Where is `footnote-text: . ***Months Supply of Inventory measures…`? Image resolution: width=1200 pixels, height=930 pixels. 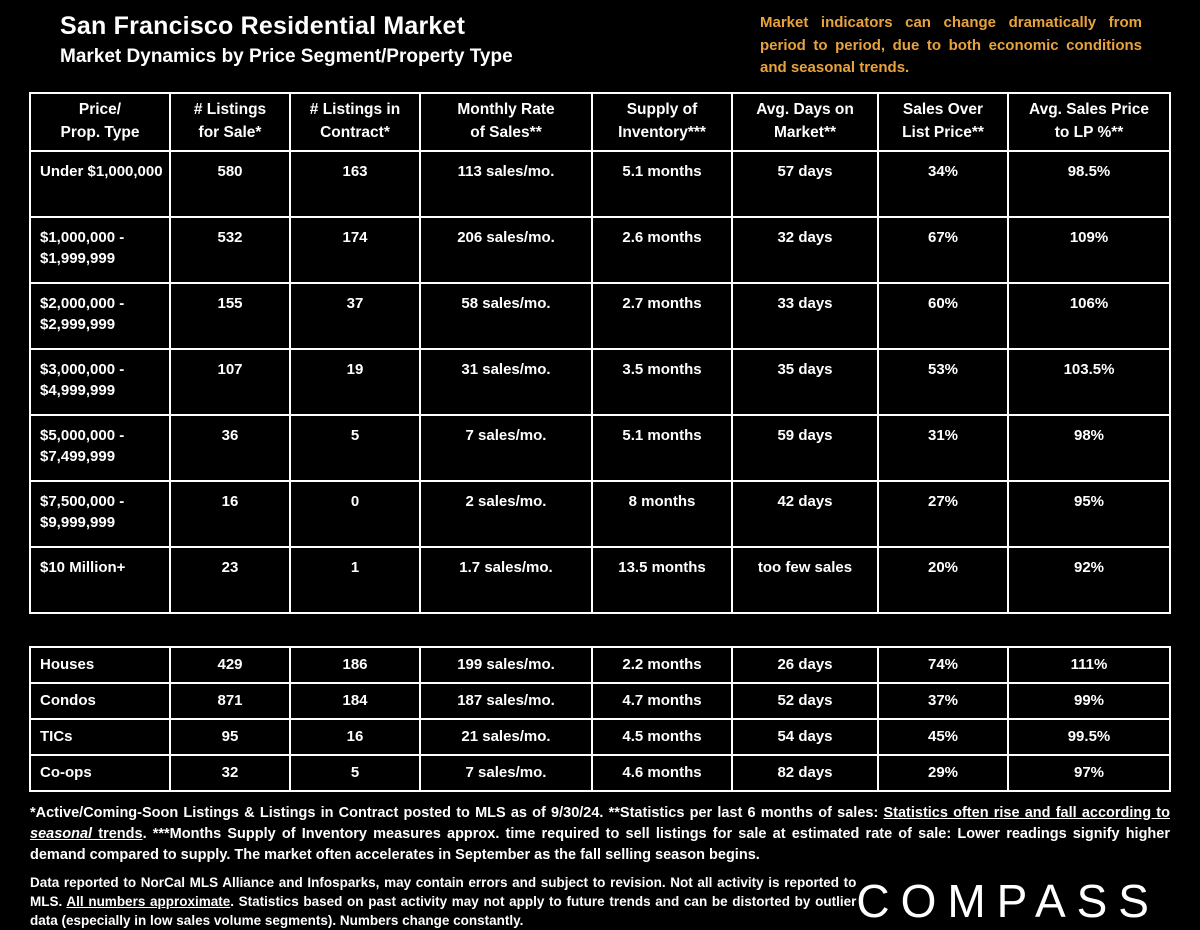 footnote-text: . ***Months Supply of Inventory measures… is located at coordinates (600, 844).